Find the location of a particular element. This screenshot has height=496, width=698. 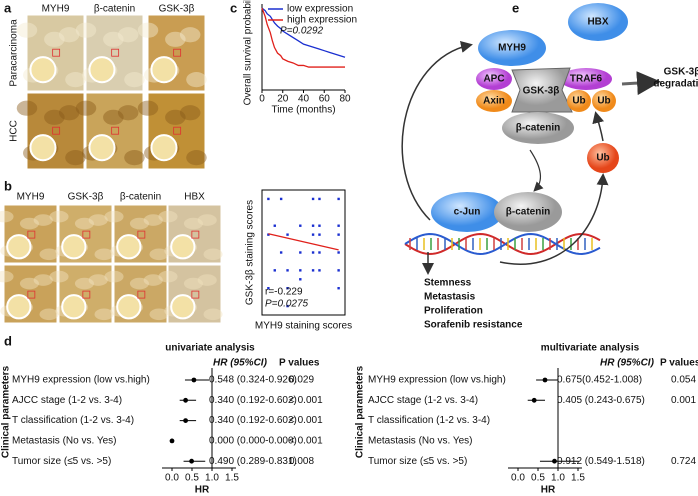

hr-label: 0.340 (0.192-0.602) is located at coordinates (253, 420).